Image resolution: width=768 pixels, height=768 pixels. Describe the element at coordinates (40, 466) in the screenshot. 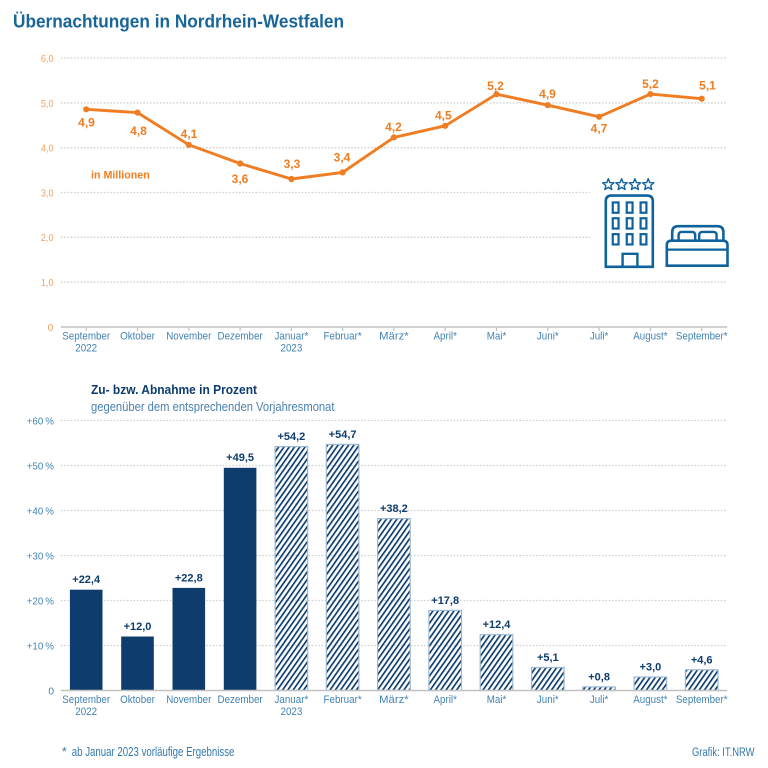

I see `svg-text: +50 %` at that location.